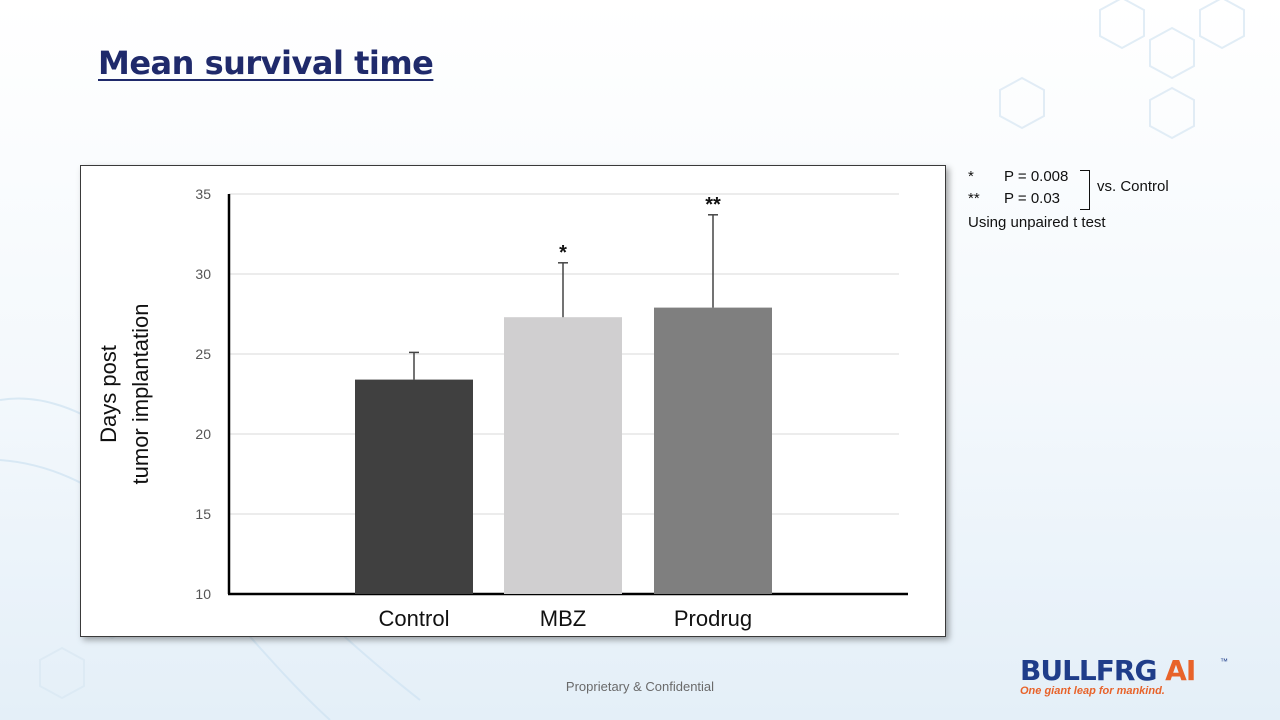  Describe the element at coordinates (203, 434) in the screenshot. I see `y-tick-label: 20` at that location.